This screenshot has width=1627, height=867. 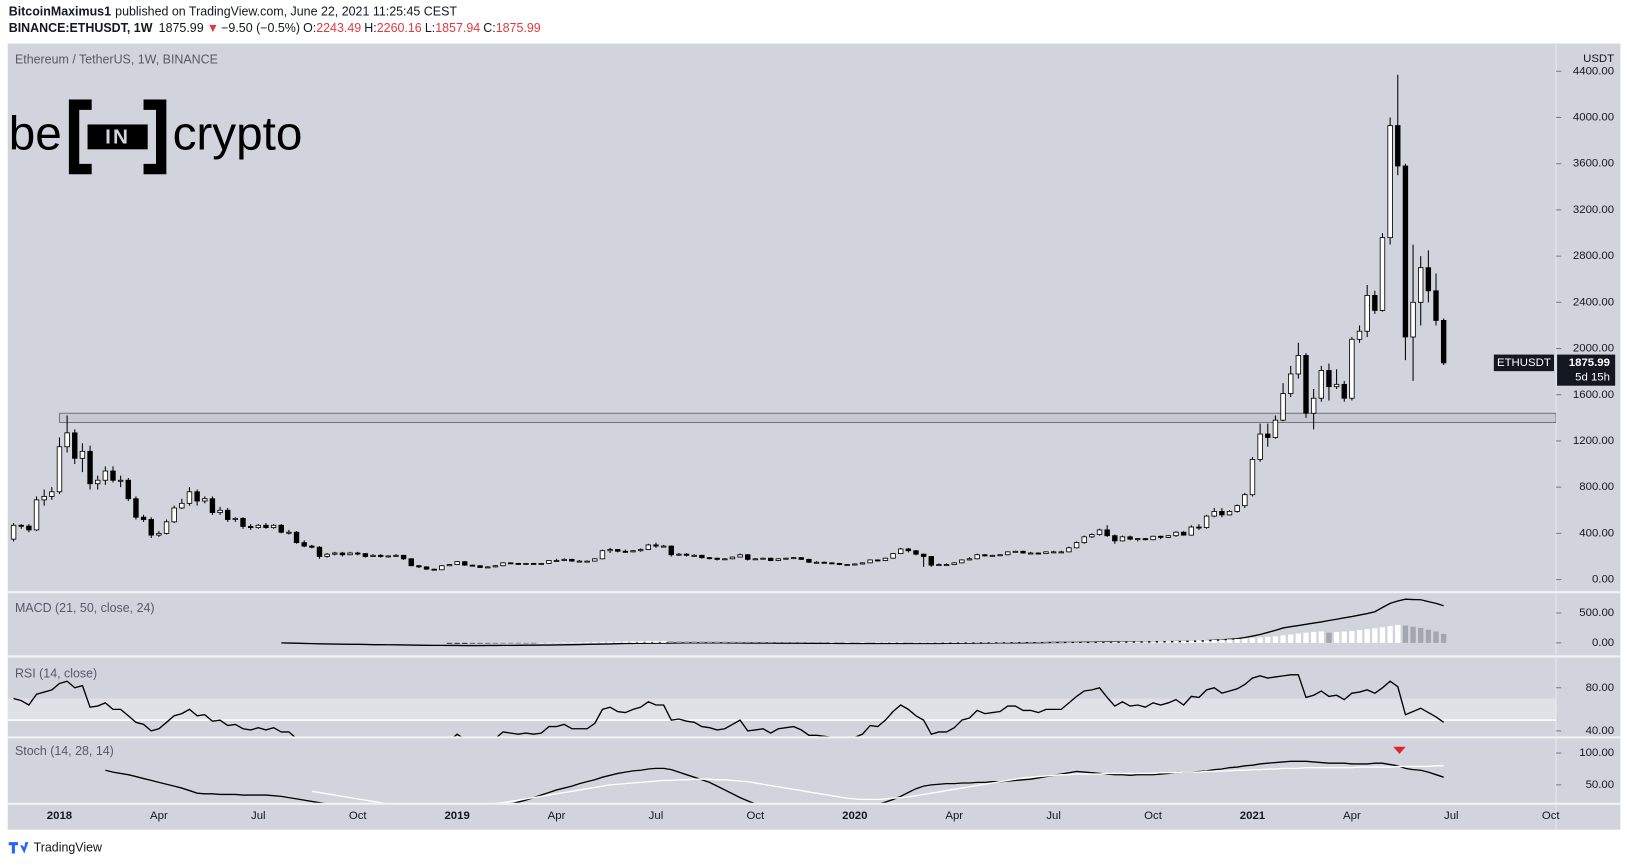 What do you see at coordinates (656, 816) in the screenshot?
I see `x-tick-label: Jul` at bounding box center [656, 816].